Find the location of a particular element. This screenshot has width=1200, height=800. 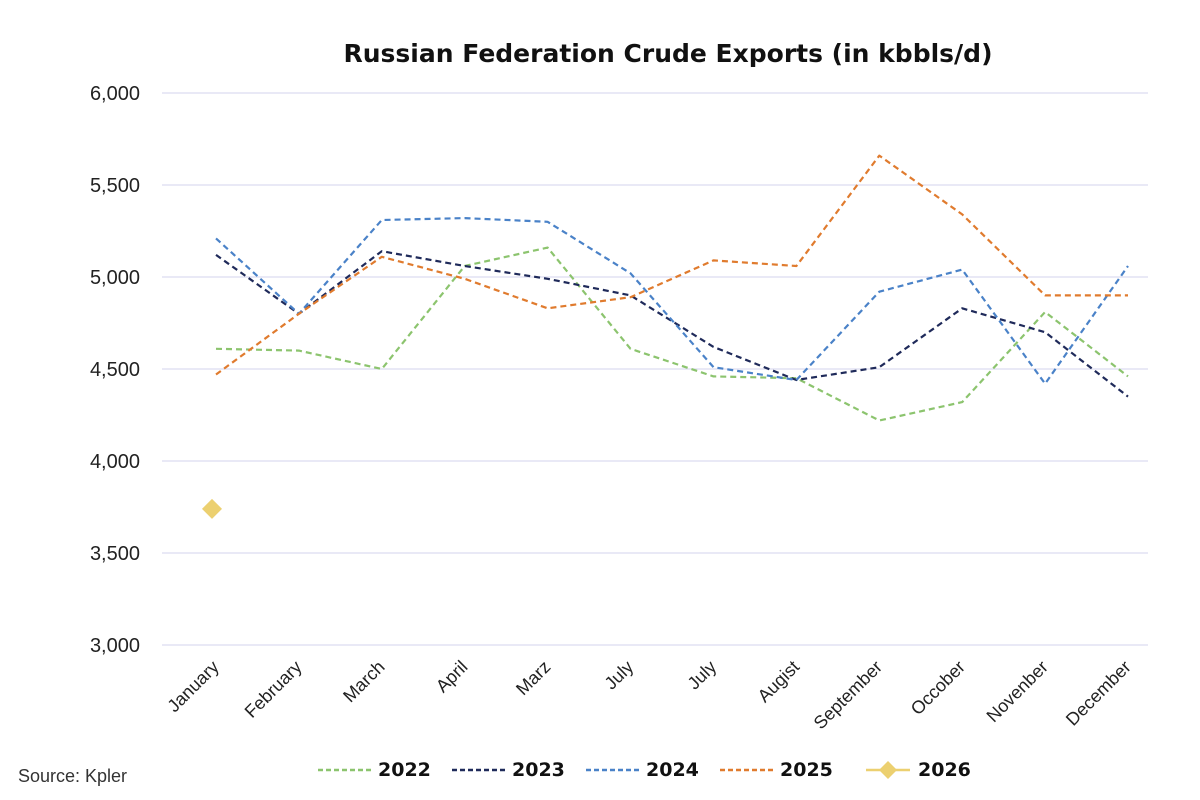

y-axis-ticks: 3,000 3,500 4,000 4,500 5,000 5,500 6,000 is located at coordinates (115, 370).